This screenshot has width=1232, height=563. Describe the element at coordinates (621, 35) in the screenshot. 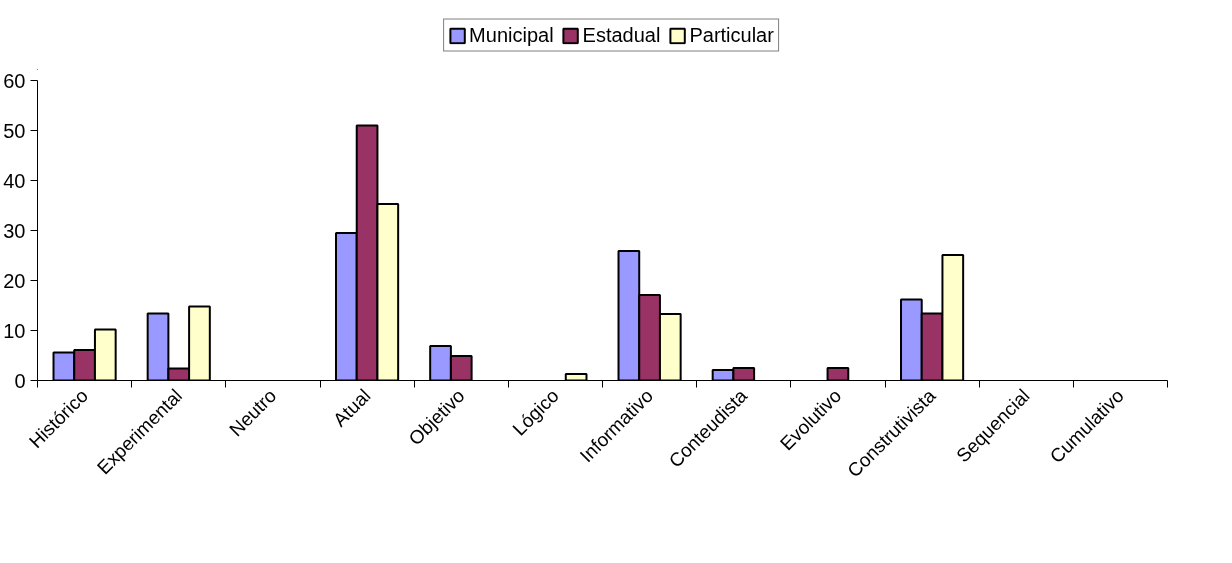

I see `legend-label: Estadual` at that location.